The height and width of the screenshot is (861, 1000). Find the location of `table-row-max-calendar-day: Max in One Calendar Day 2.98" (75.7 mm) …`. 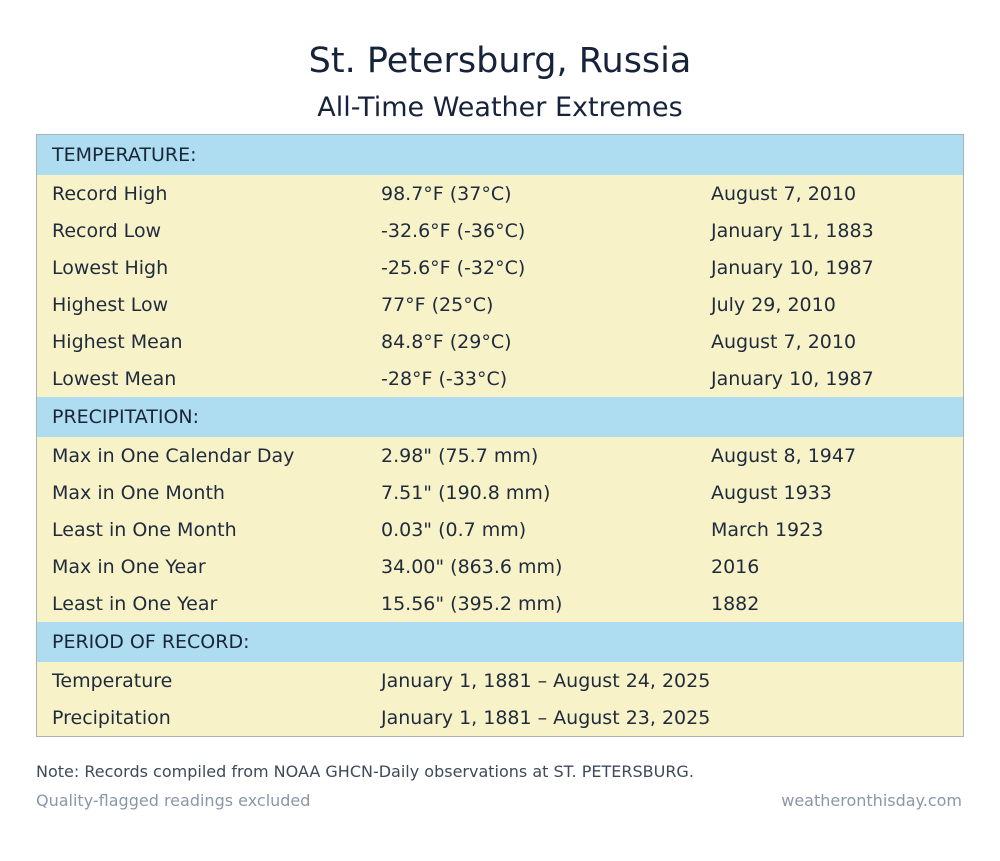

table-row-max-calendar-day: Max in One Calendar Day 2.98" (75.7 mm) … is located at coordinates (500, 456).